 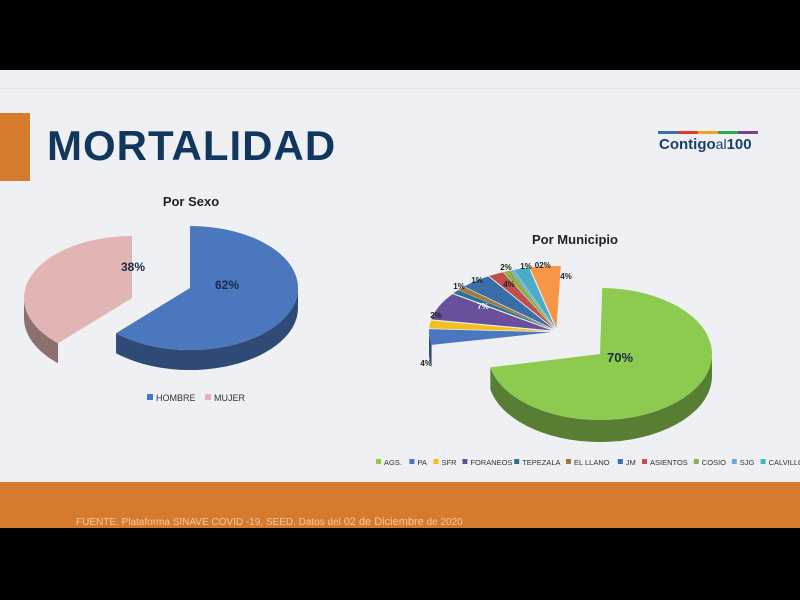 What do you see at coordinates (620, 461) in the screenshot?
I see `legend-swatch-jm` at bounding box center [620, 461].